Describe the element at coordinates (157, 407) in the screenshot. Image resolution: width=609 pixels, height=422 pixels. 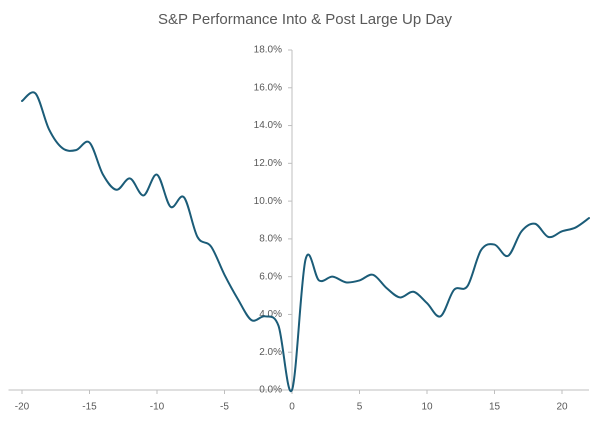
I see `x-tick-label: -10` at that location.